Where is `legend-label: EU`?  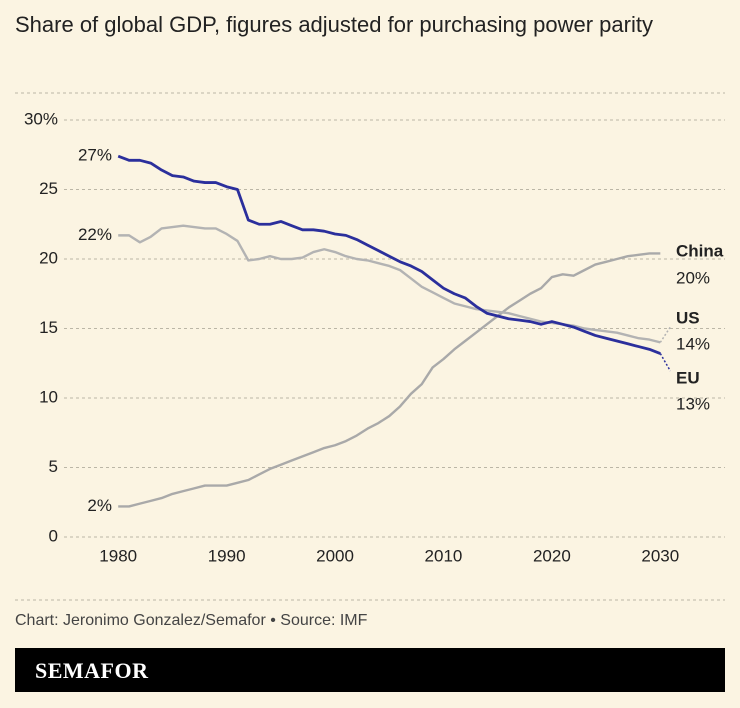
legend-label: EU is located at coordinates (688, 377).